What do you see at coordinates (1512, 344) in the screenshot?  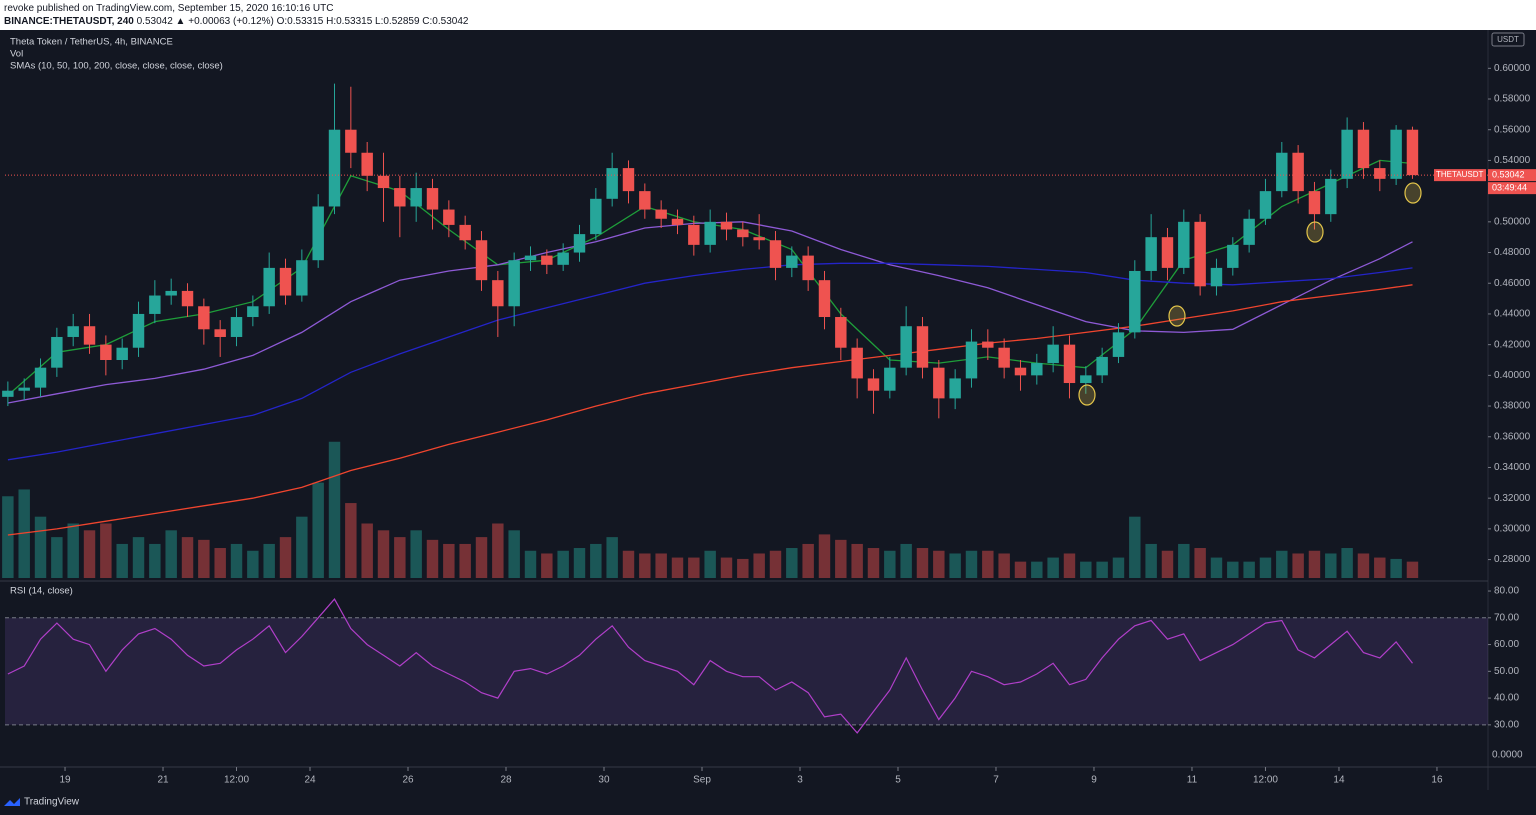 I see `y-tick-label: 0.42000` at bounding box center [1512, 344].